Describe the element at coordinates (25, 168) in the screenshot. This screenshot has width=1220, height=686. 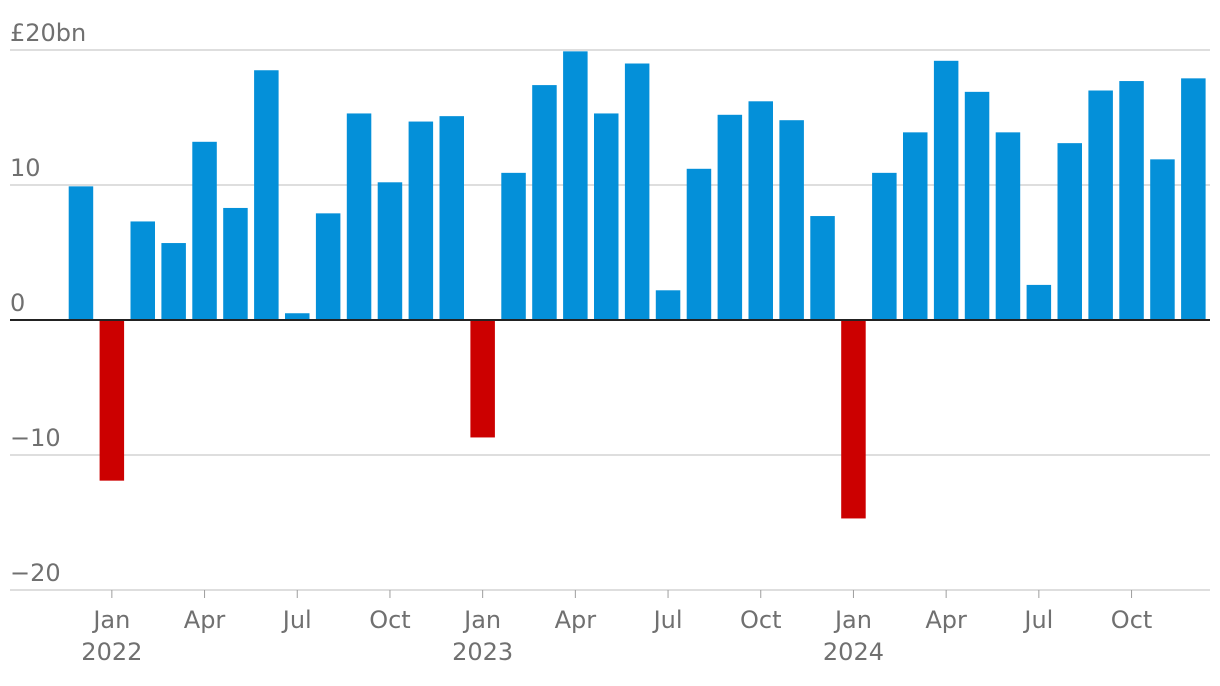
I see `y-tick-label: 10` at that location.